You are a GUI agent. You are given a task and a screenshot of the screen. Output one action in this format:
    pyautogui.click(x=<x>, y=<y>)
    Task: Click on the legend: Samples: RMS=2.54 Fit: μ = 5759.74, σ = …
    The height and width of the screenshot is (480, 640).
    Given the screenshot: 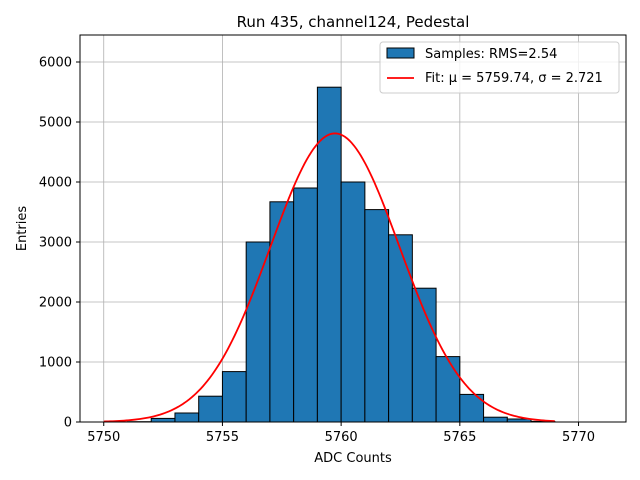 What is the action you would take?
    pyautogui.click(x=499, y=67)
    